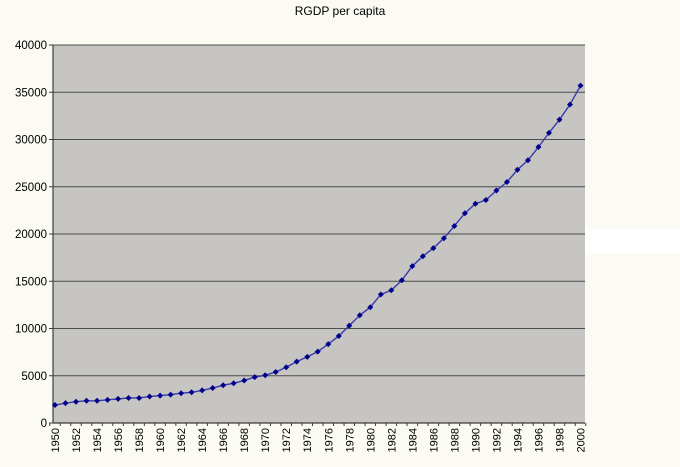 Image resolution: width=680 pixels, height=467 pixels. What do you see at coordinates (119, 440) in the screenshot?
I see `x-axis-tick-label: 1956` at bounding box center [119, 440].